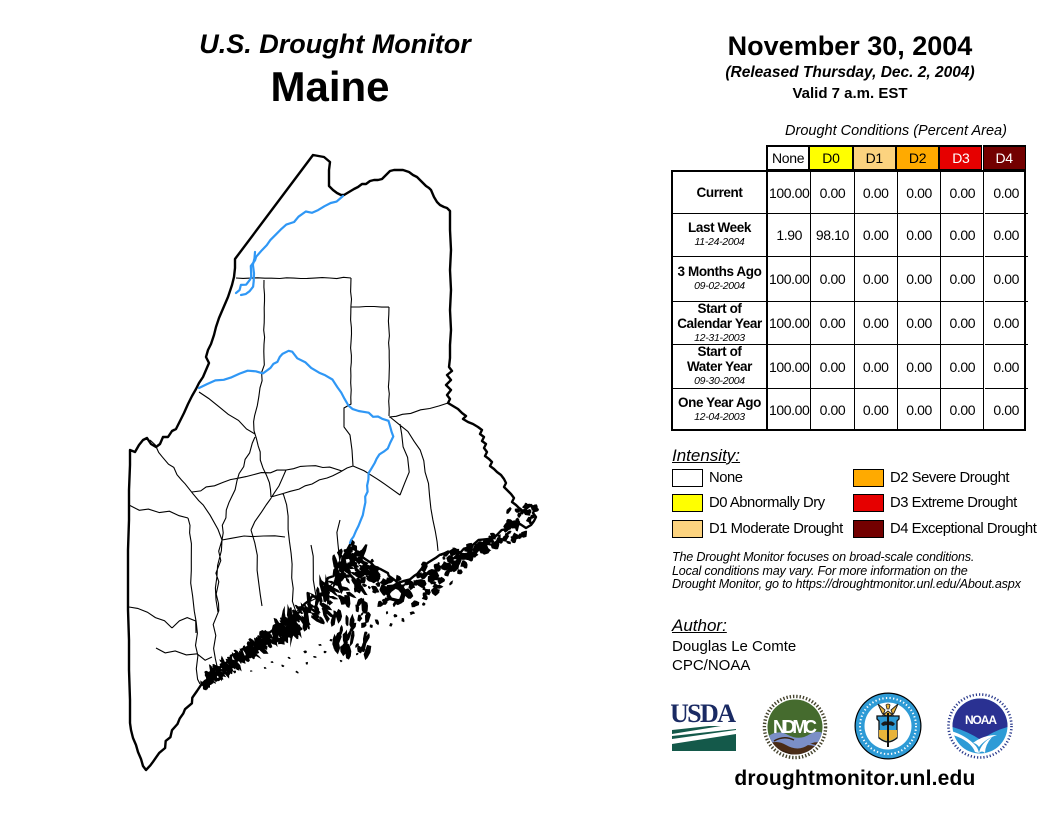  Describe the element at coordinates (795, 727) in the screenshot. I see `svg-text: NDMC` at that location.